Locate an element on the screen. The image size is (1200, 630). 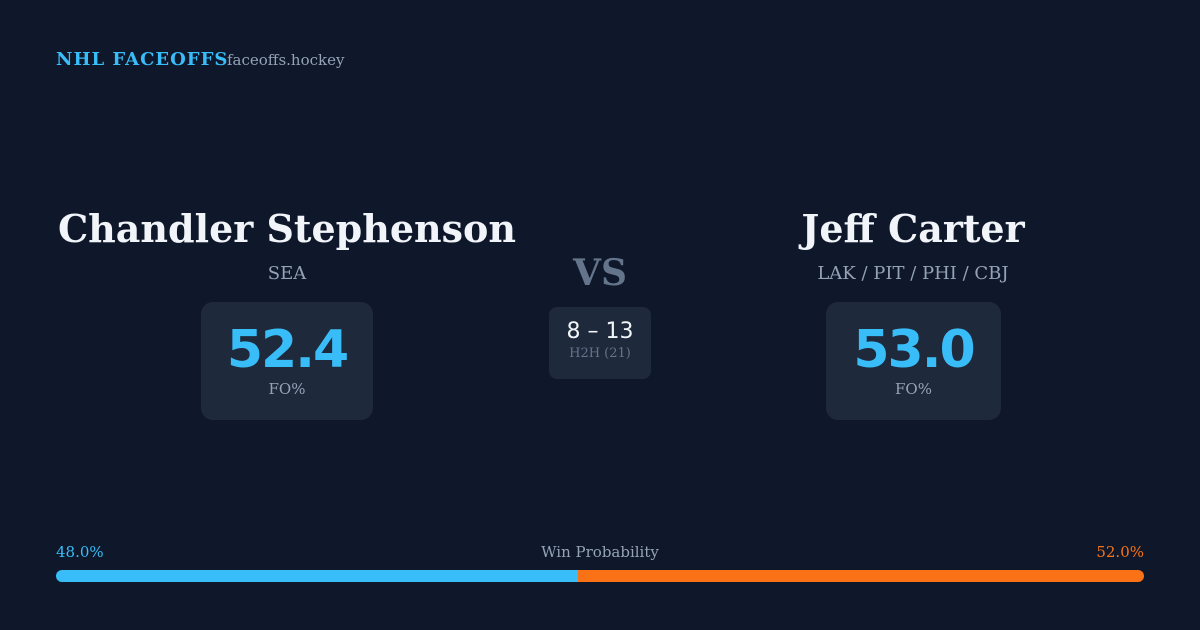
h2h-box: 8 – 13 H2H (21) is located at coordinates (600, 343).